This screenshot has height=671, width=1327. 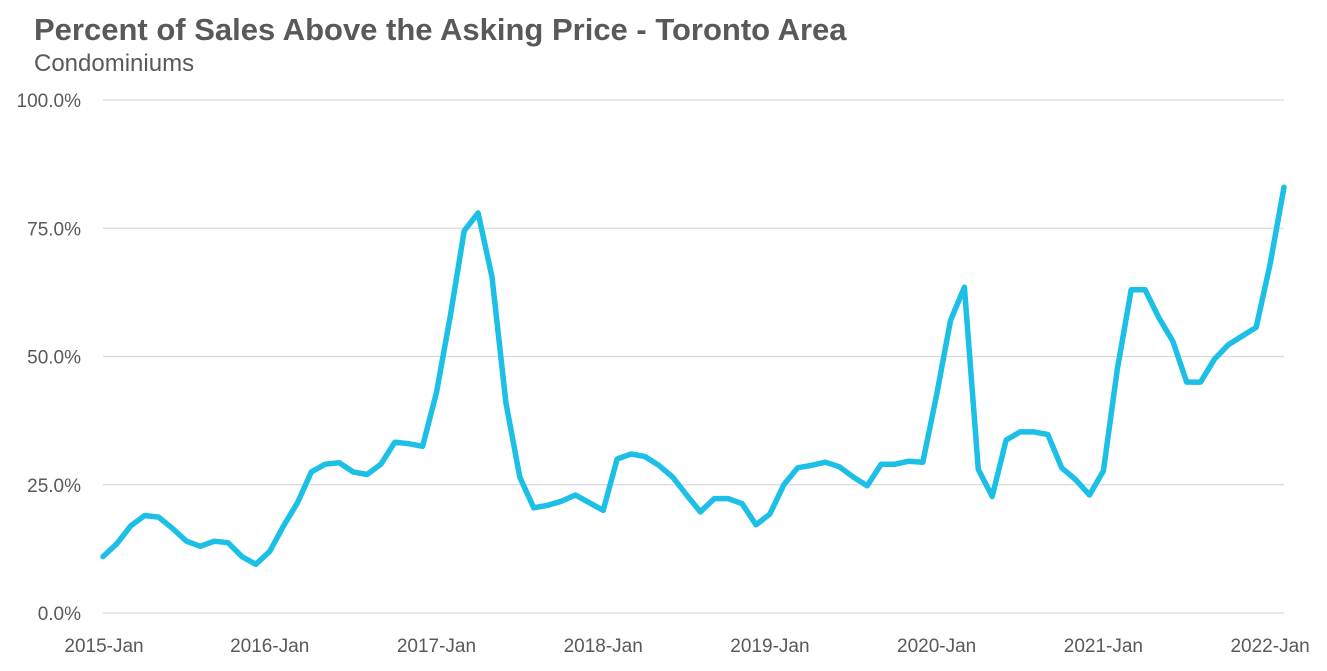 I want to click on x-tick-label: 2021-Jan, so click(x=1103, y=646).